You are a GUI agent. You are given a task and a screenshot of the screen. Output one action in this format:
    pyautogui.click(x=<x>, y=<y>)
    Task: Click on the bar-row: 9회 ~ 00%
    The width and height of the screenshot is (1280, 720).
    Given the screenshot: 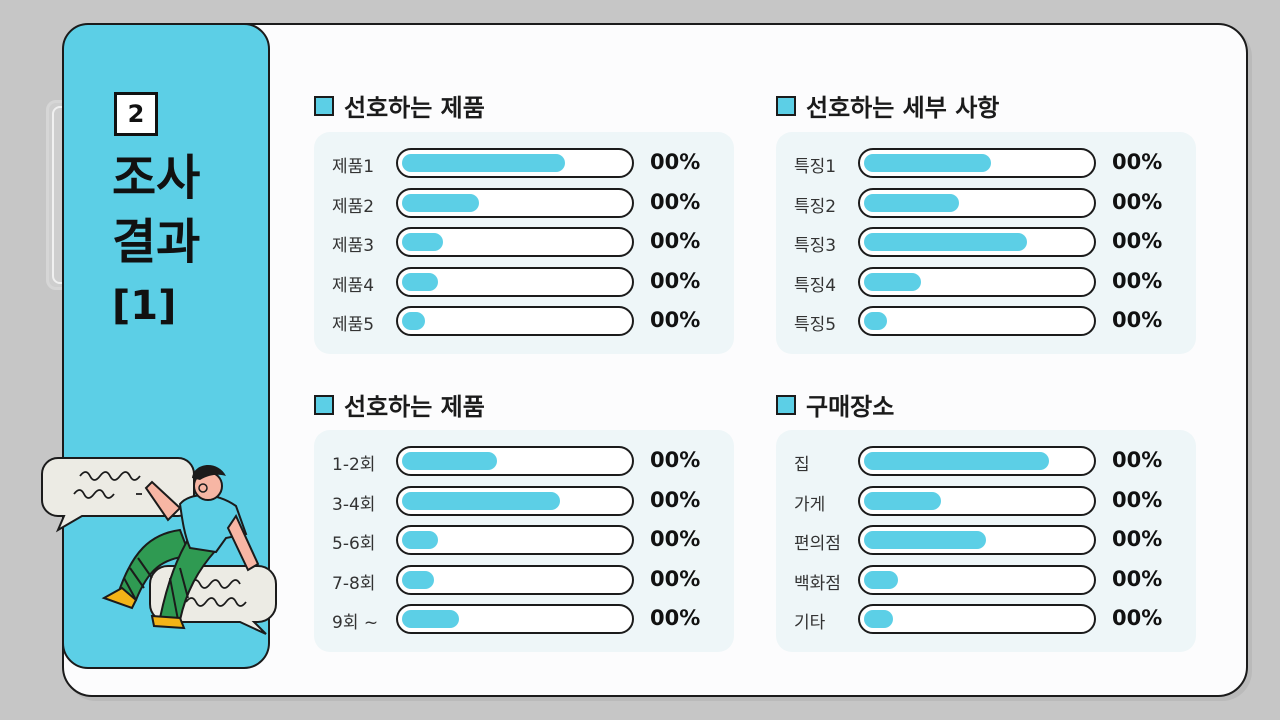 What is the action you would take?
    pyautogui.click(x=524, y=620)
    